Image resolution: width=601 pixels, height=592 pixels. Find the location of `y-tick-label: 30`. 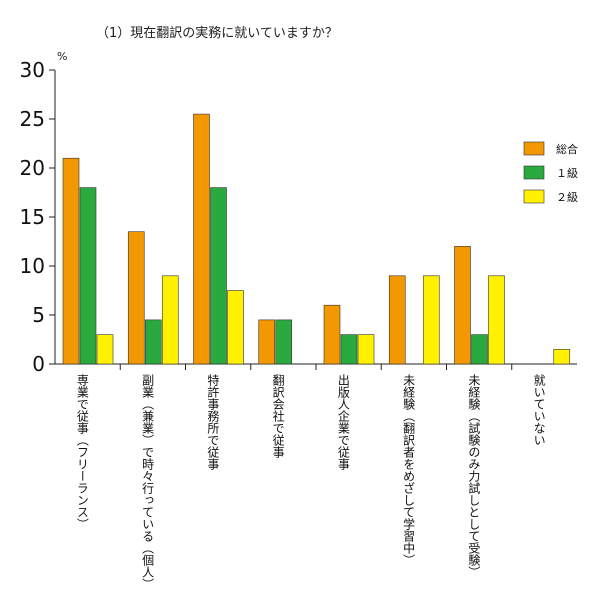

y-tick-label: 30 is located at coordinates (32, 70).